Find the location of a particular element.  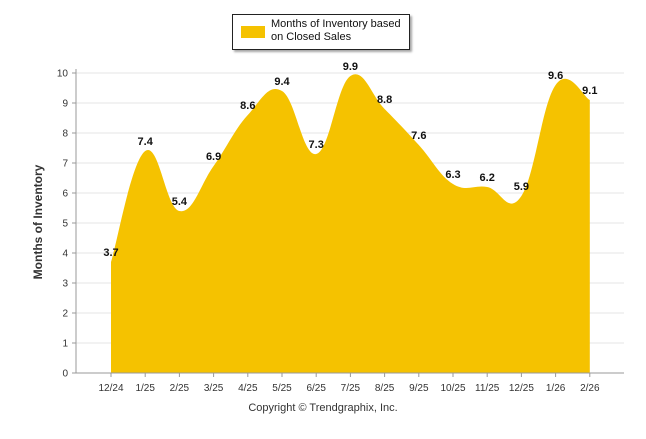

x-tick-label: 9/25 is located at coordinates (419, 388).